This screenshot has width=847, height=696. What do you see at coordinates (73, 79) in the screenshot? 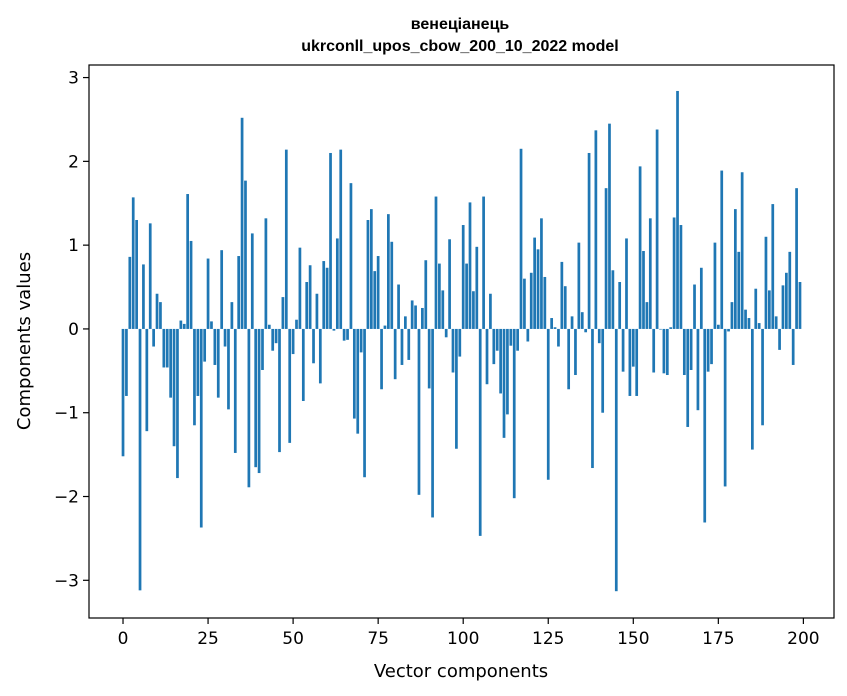
I see `y-tick-label: 3` at bounding box center [73, 79].